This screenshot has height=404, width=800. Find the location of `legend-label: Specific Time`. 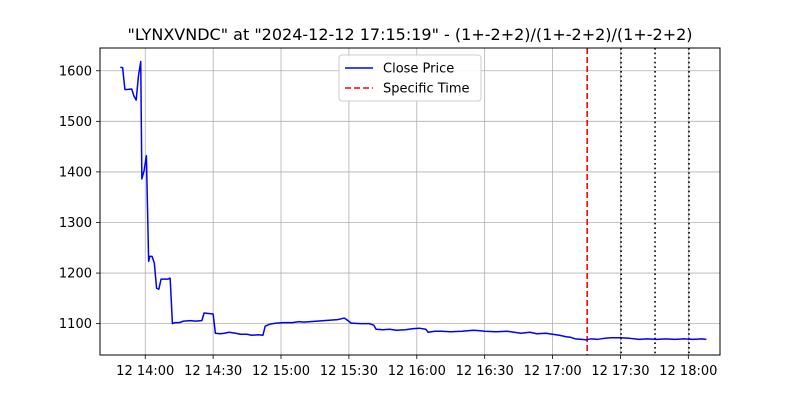

legend-label: Specific Time is located at coordinates (426, 89).